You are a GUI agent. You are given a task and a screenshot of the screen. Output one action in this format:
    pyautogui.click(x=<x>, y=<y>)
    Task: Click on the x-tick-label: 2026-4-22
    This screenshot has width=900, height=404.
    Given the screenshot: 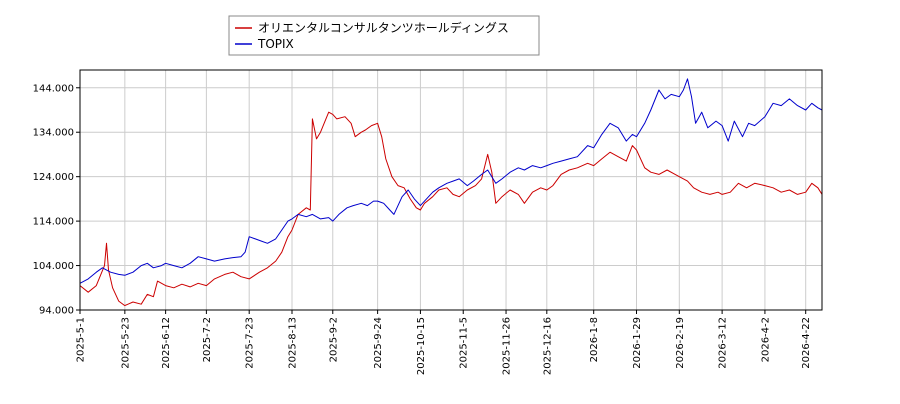 What is the action you would take?
    pyautogui.click(x=806, y=343)
    